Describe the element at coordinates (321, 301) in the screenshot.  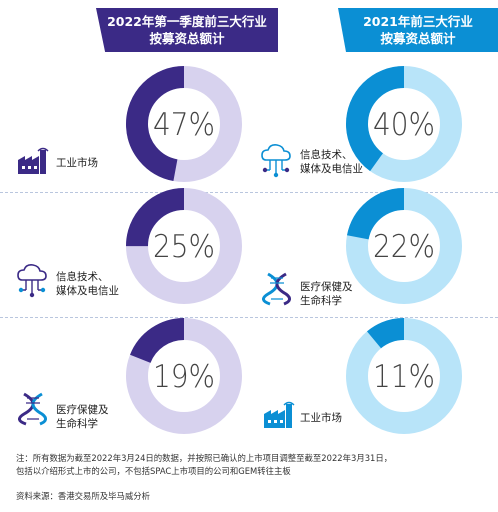
I see `label-right-row2-line2: 生命科学` at that location.